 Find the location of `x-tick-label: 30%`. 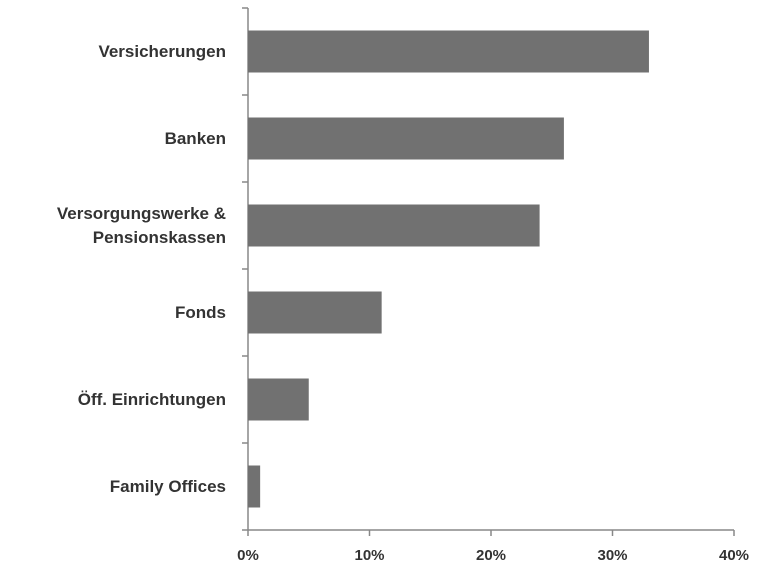

x-tick-label: 30% is located at coordinates (612, 555).